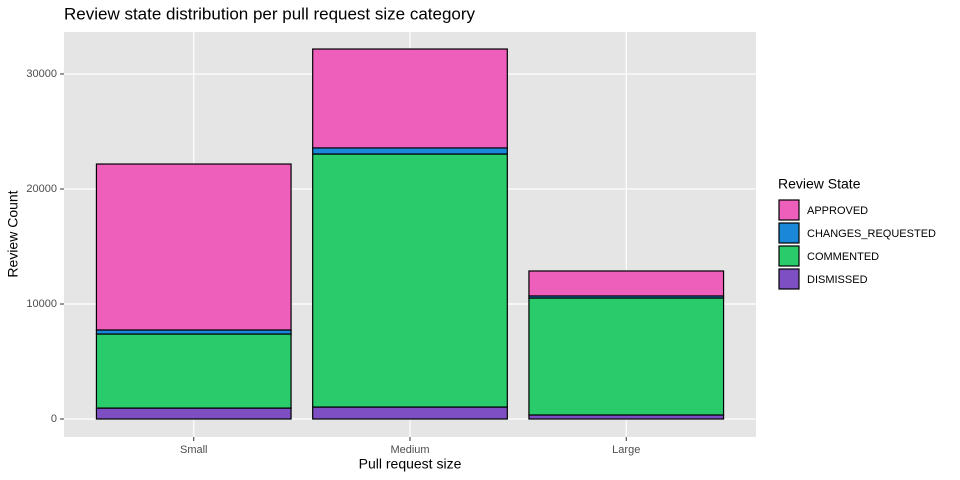 Image resolution: width=960 pixels, height=480 pixels. I want to click on y-tick-label: 20000, so click(41, 189).